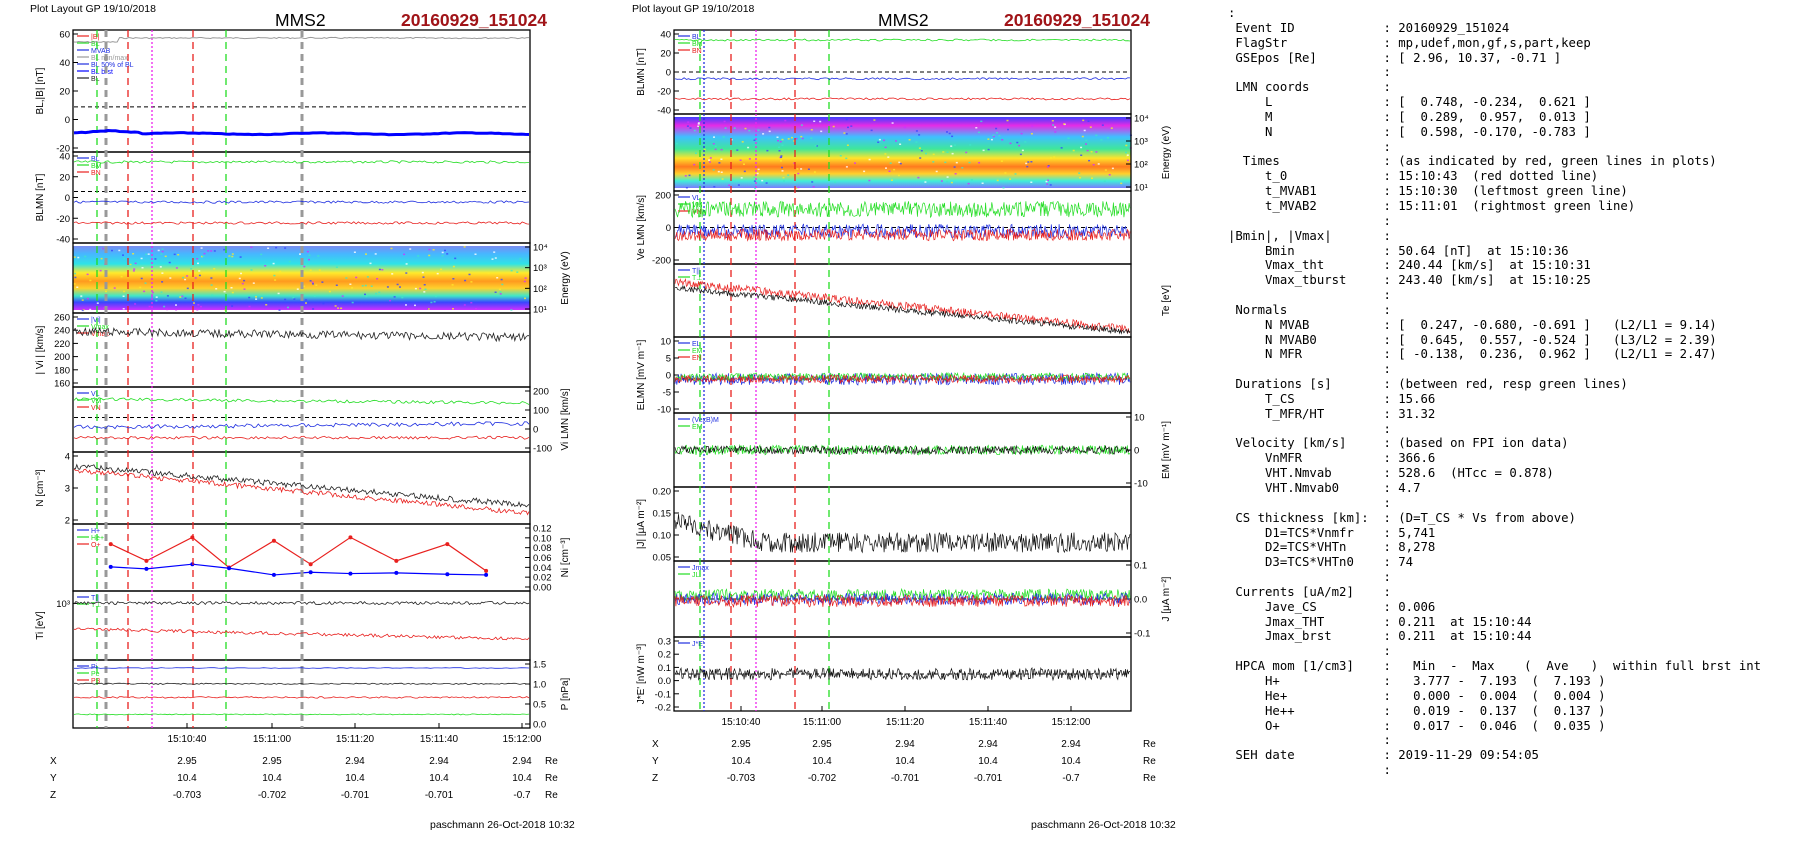 This screenshot has width=1804, height=841. I want to click on vm-trace, so click(301, 425).